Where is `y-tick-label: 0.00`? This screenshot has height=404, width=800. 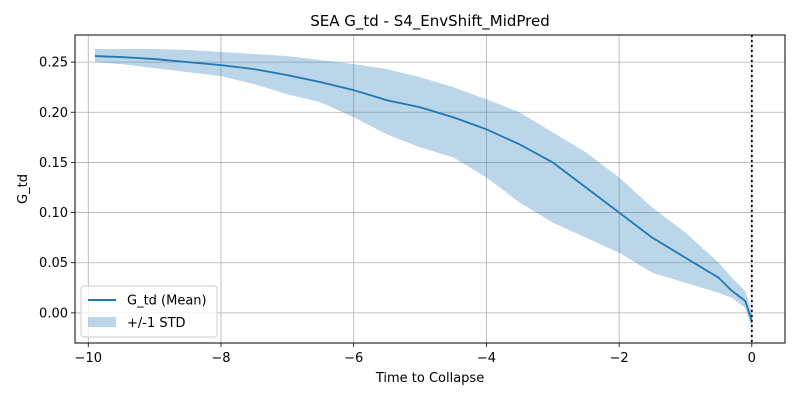 y-tick-label: 0.00 is located at coordinates (53, 313).